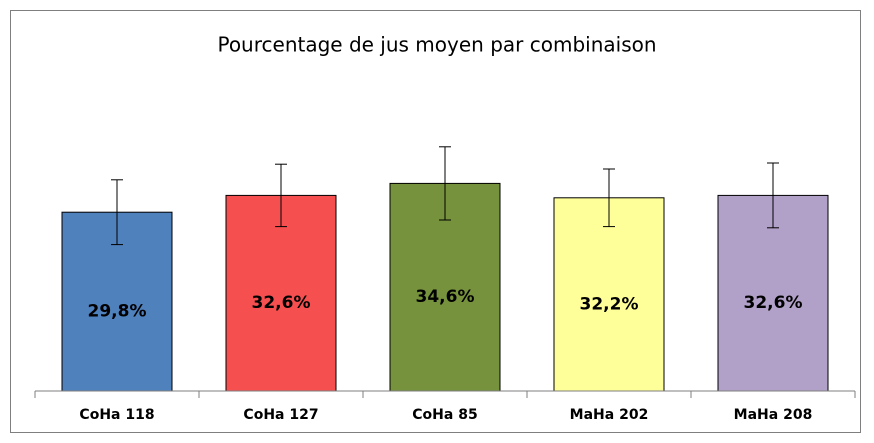 This screenshot has height=443, width=874. I want to click on value-label: 29,8%, so click(117, 312).